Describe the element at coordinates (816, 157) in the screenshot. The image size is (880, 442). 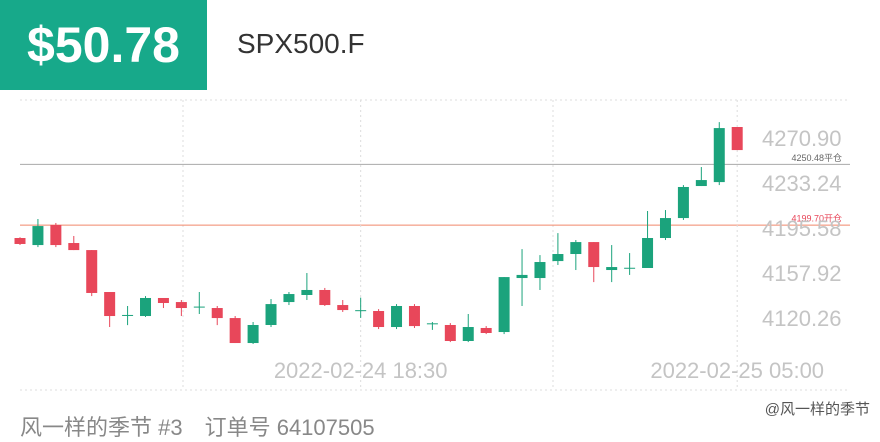
I see `reference-label: 4250.48平仓` at that location.